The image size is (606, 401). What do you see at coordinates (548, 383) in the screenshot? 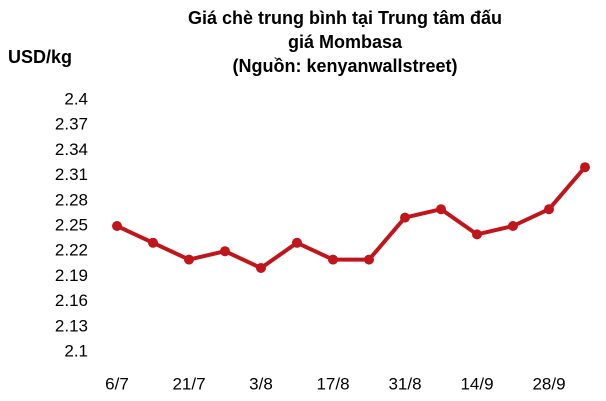
I see `x-tick-label: 28/9` at bounding box center [548, 383].